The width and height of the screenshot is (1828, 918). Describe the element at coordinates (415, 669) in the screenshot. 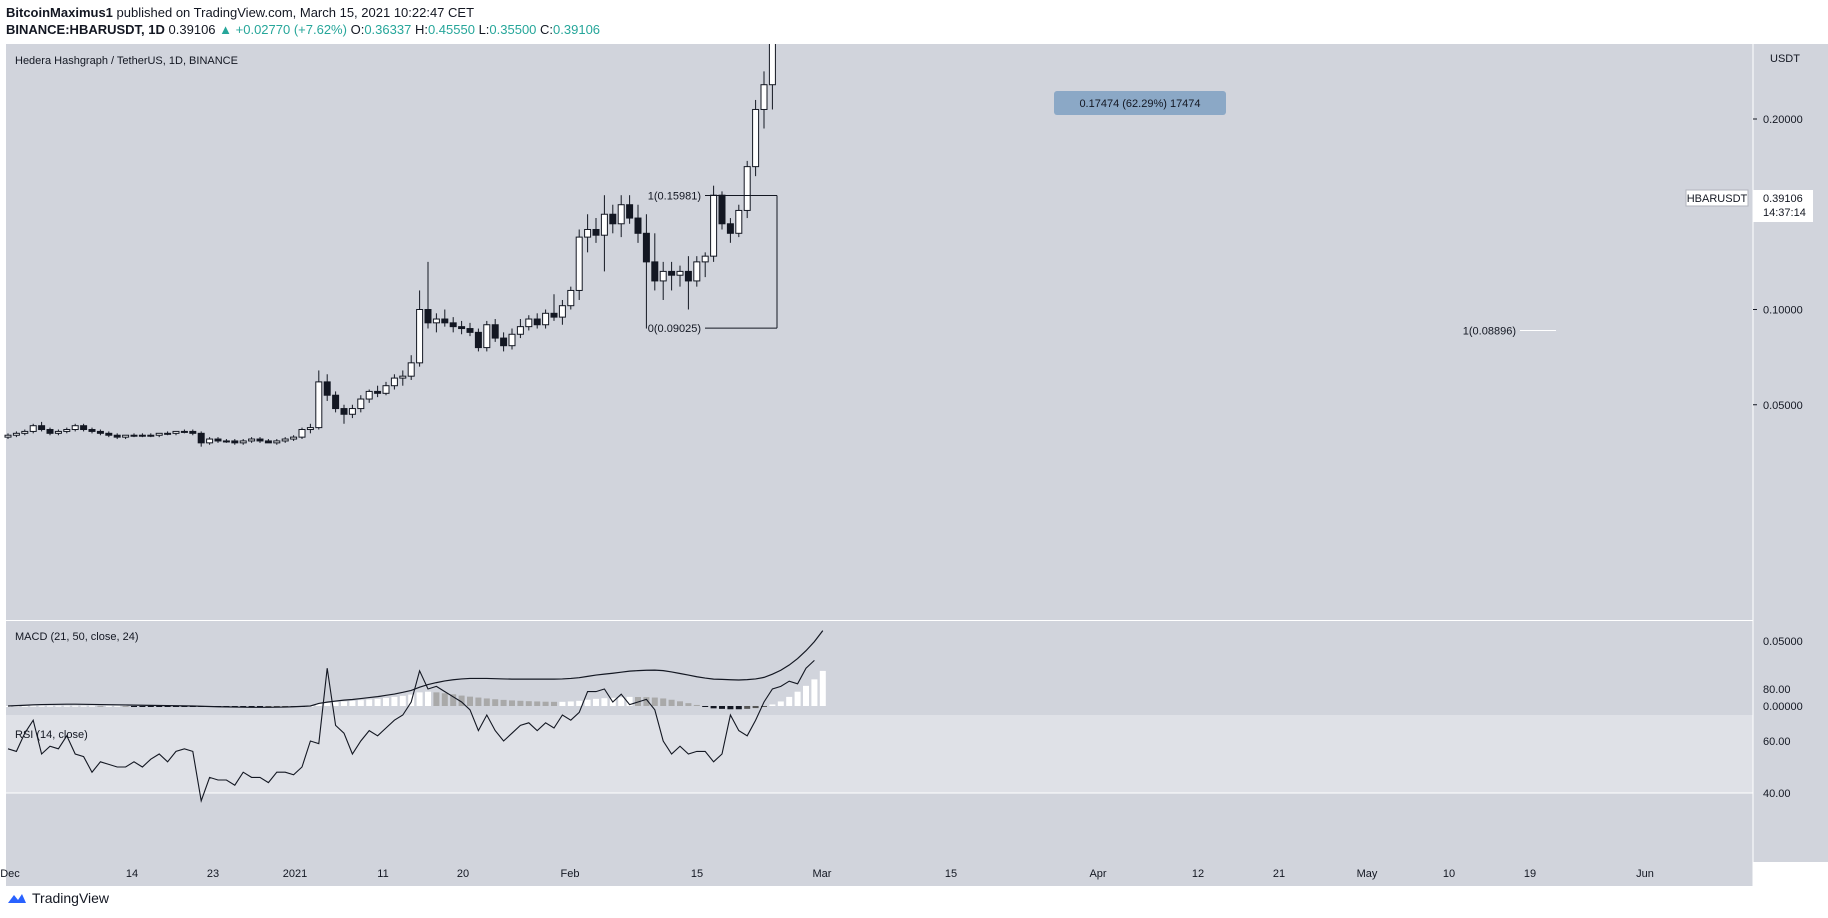

I see `macd-line` at that location.